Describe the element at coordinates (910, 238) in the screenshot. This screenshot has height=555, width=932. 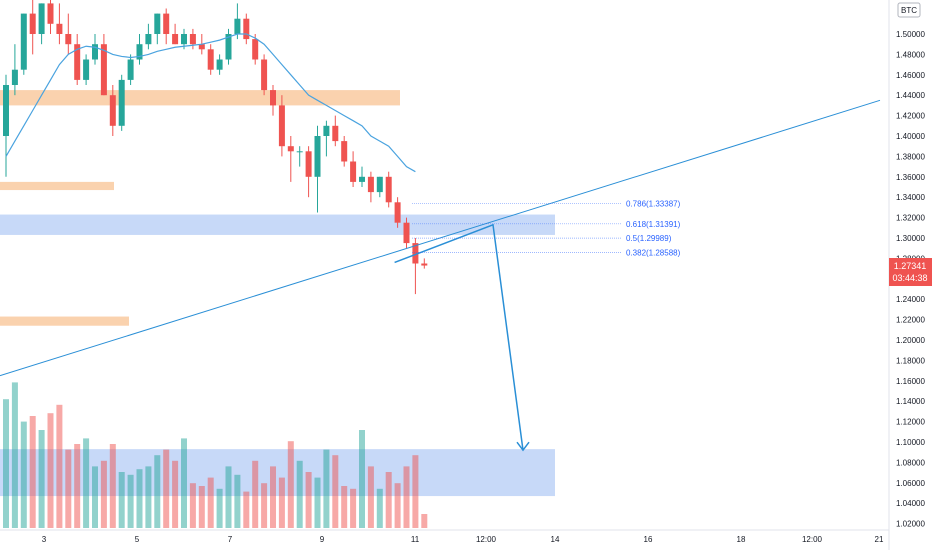
I see `price-tick-label: 1.30000` at that location.